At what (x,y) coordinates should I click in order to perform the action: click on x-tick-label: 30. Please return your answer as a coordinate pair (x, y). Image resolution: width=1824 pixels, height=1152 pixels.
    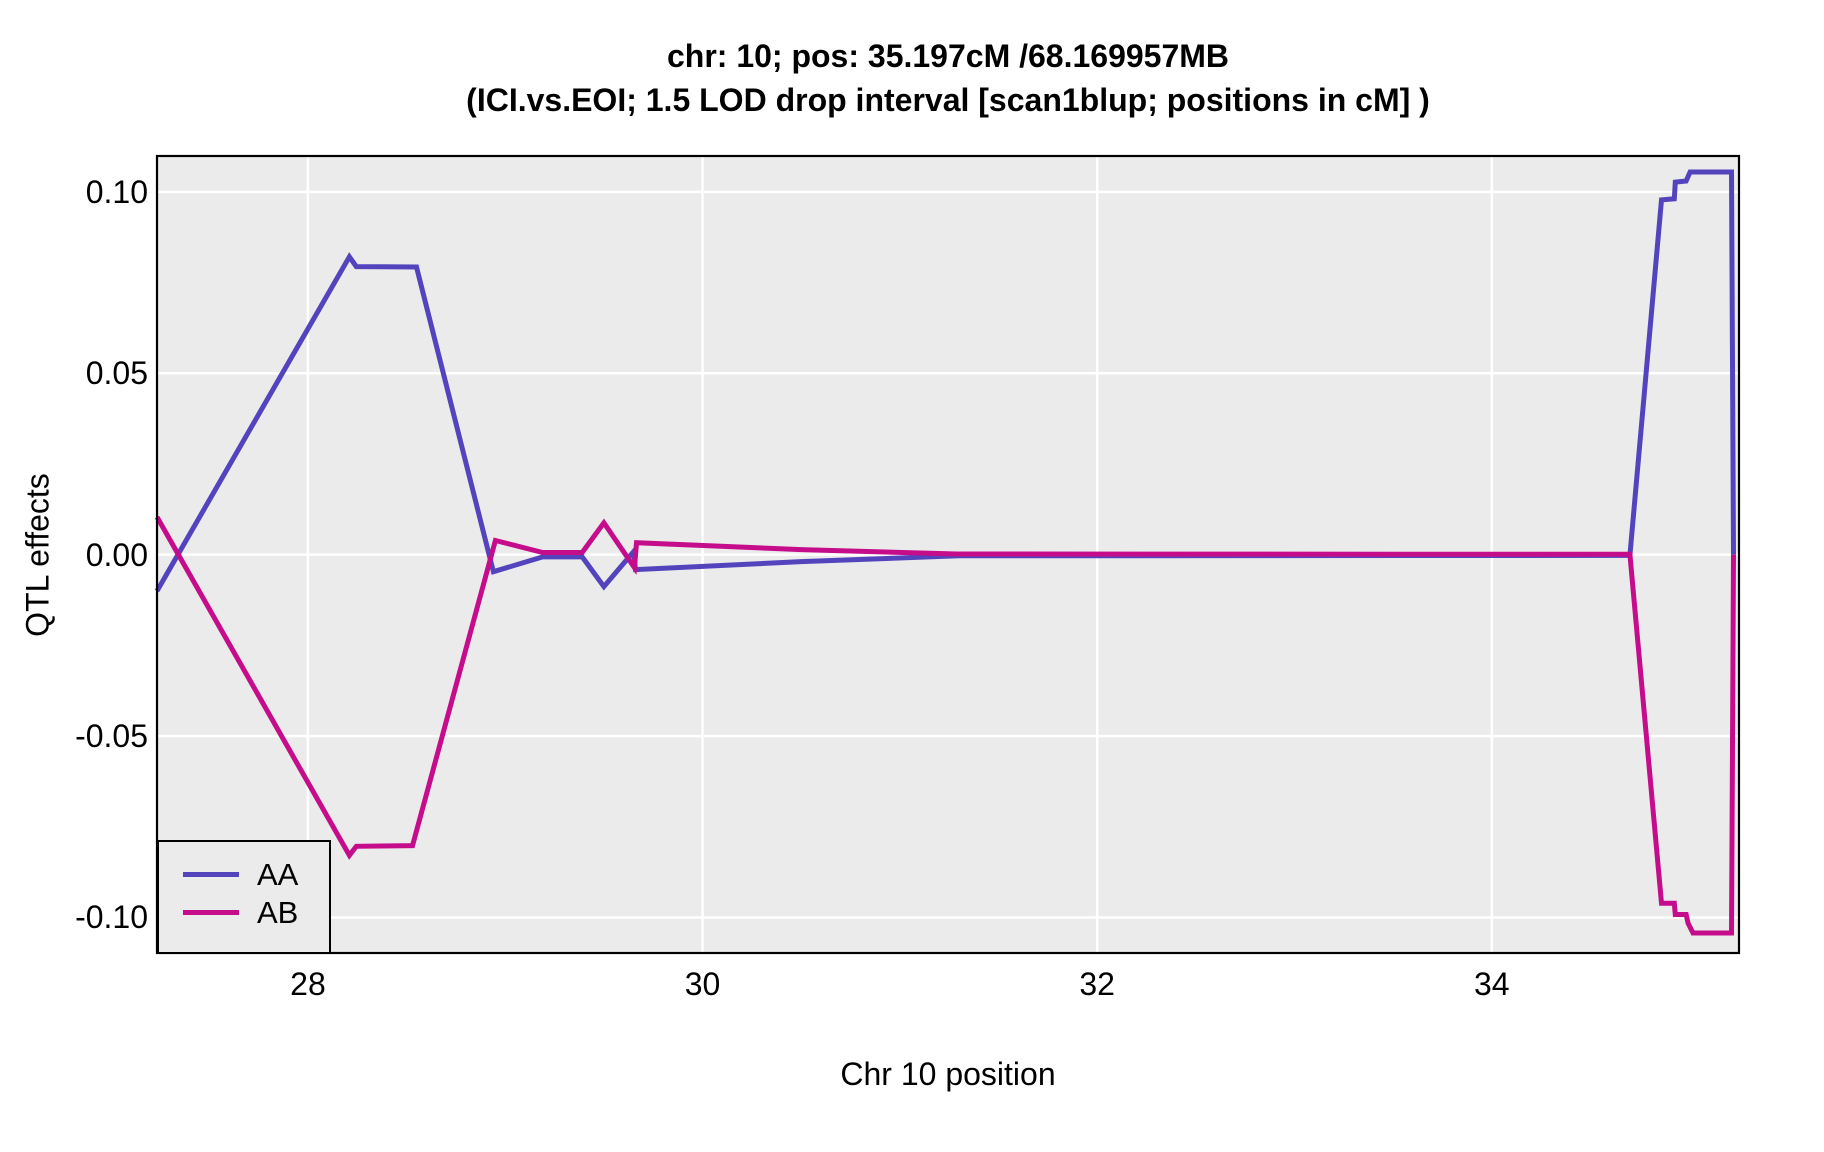
    Looking at the image, I should click on (702, 984).